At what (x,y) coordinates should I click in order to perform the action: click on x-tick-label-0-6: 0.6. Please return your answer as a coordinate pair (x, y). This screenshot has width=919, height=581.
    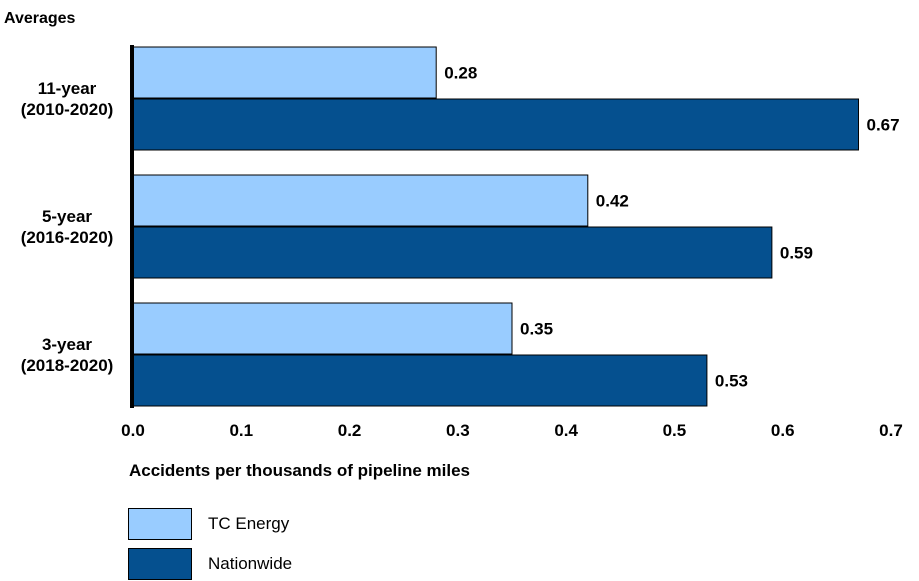
    Looking at the image, I should click on (783, 430).